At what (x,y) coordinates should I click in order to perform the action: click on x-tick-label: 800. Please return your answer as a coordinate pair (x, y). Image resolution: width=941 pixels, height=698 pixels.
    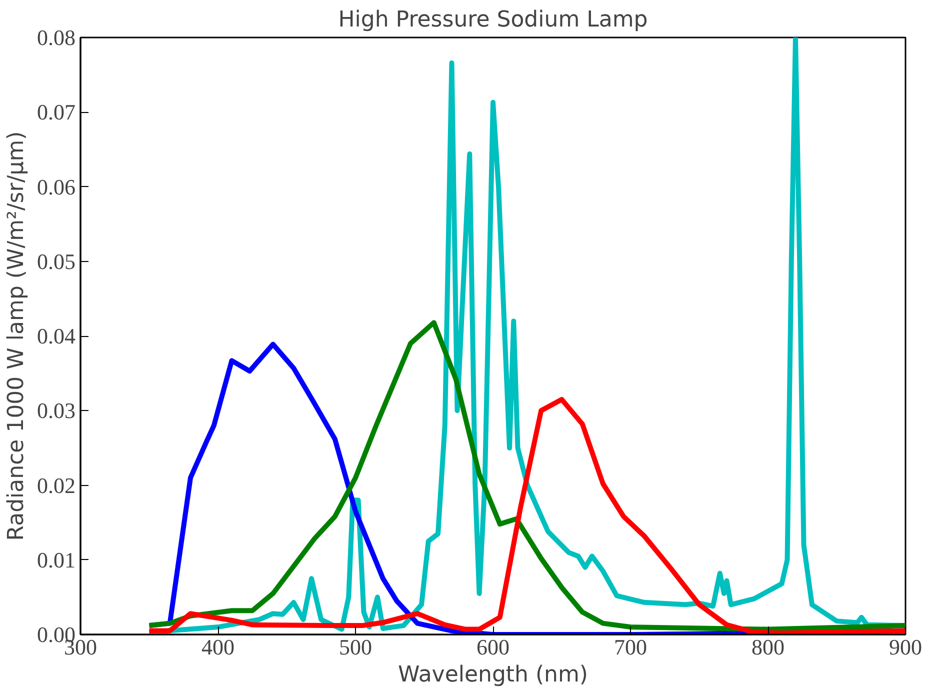
    Looking at the image, I should click on (768, 647).